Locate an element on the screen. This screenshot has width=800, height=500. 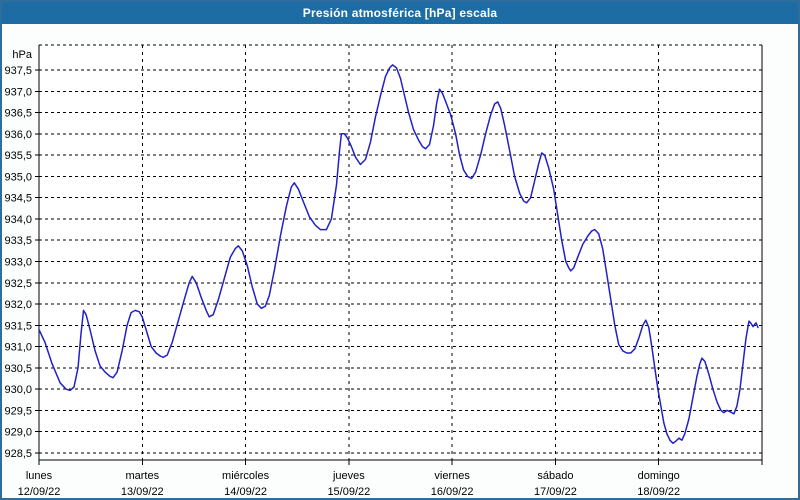
y-tick-label: 935,5 is located at coordinates (18, 156).